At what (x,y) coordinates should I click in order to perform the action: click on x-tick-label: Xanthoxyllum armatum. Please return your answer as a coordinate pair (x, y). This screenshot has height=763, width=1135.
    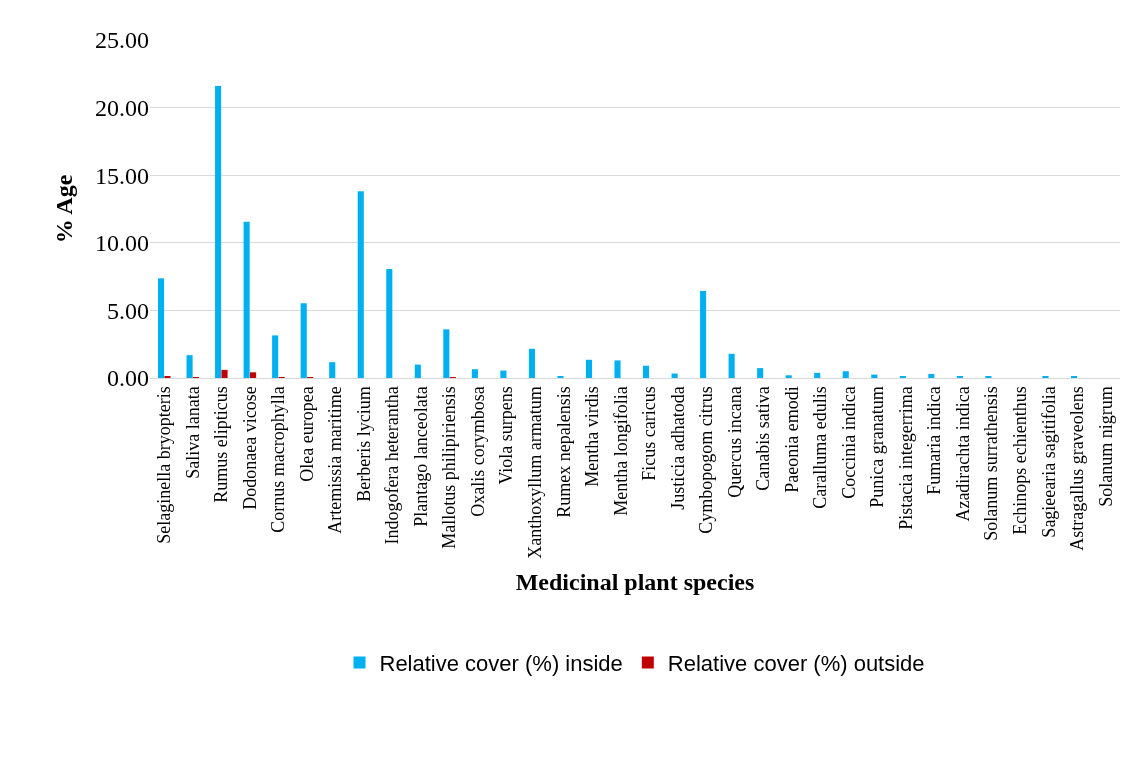
    Looking at the image, I should click on (535, 472).